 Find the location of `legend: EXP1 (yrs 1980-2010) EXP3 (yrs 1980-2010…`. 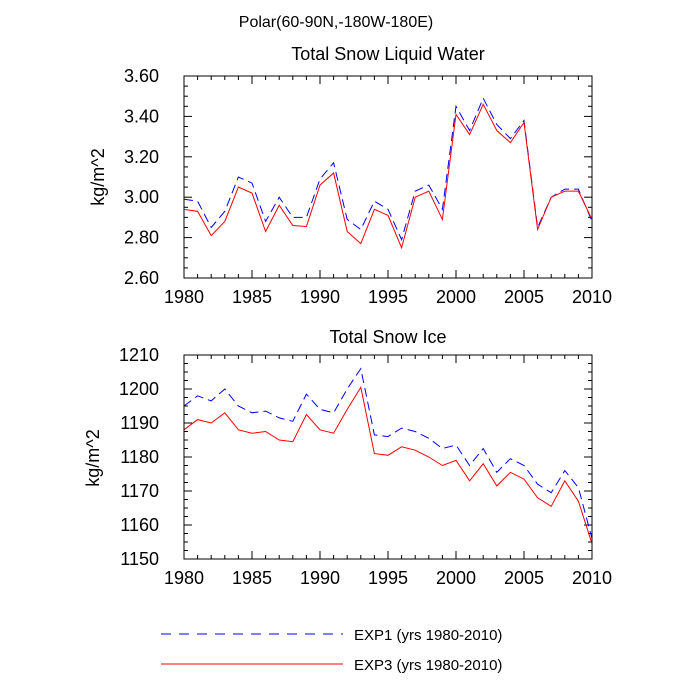

legend: EXP1 (yrs 1980-2010) EXP3 (yrs 1980-2010… is located at coordinates (331, 650).